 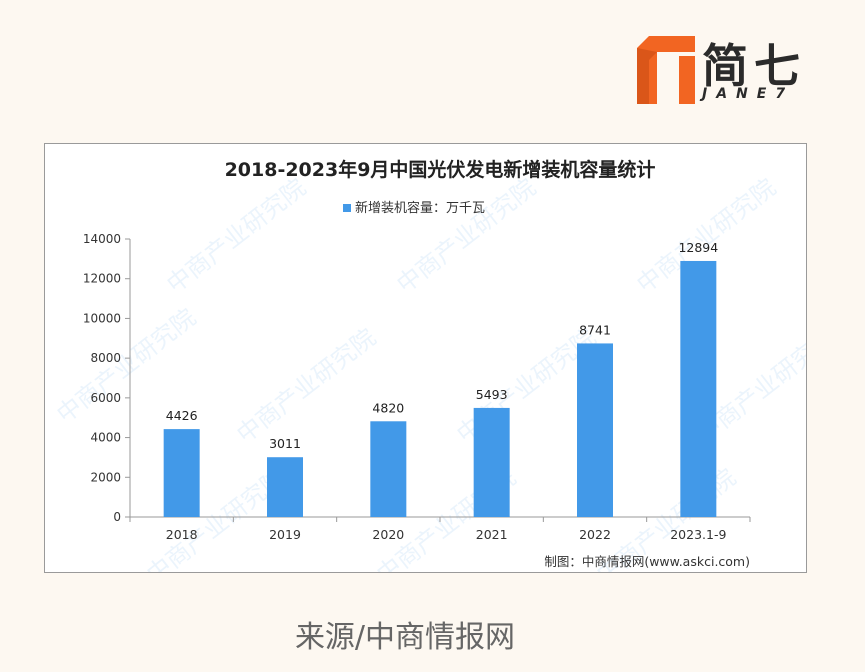 What do you see at coordinates (347, 208) in the screenshot?
I see `legend-swatch` at bounding box center [347, 208].